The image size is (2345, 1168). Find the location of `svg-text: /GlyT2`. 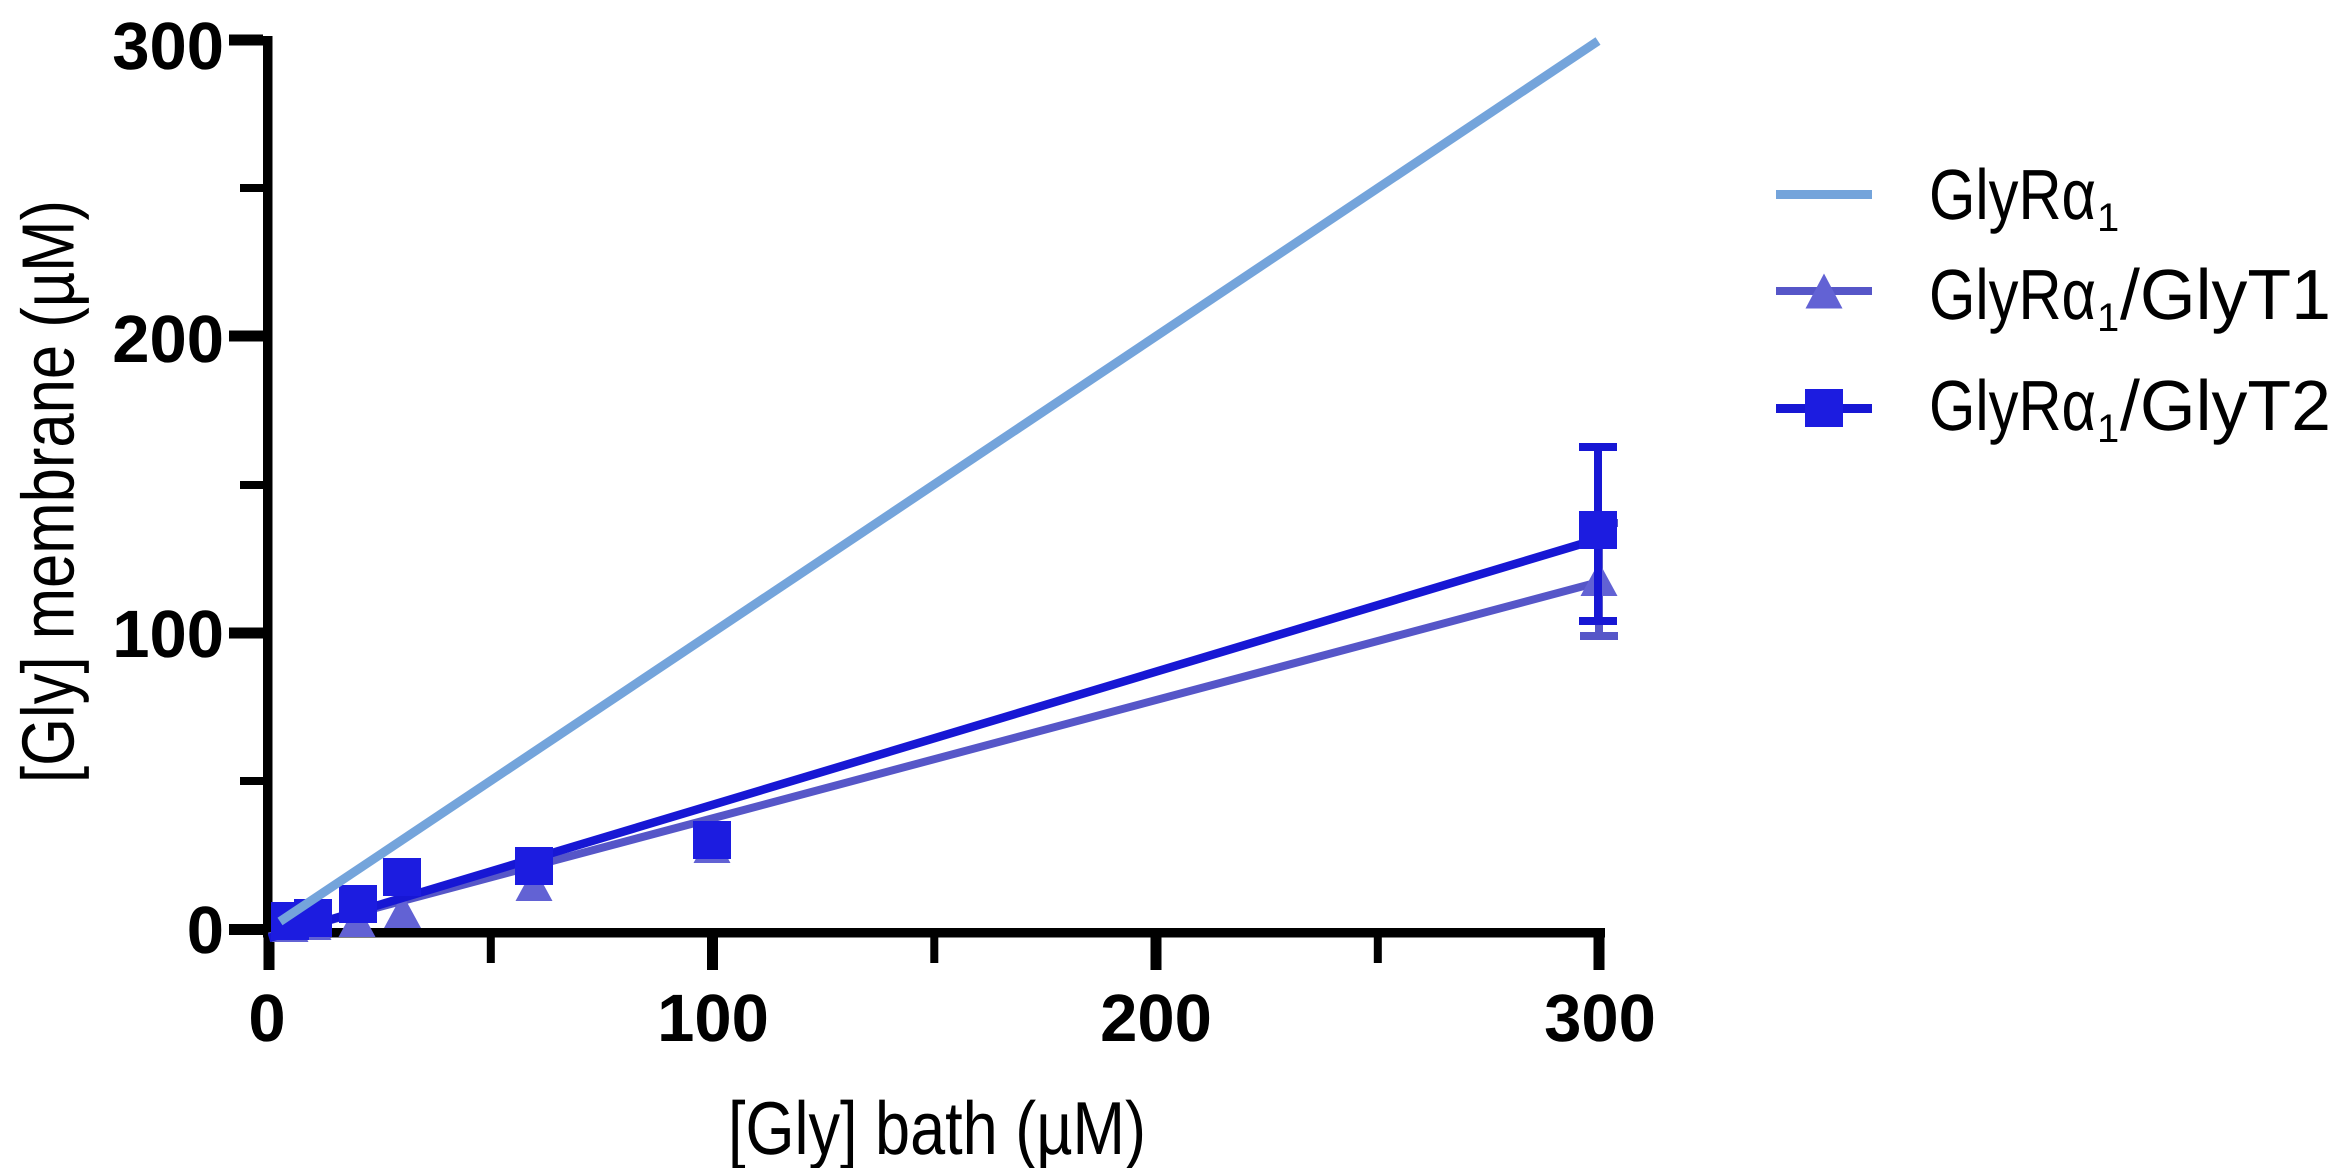

svg-text: /GlyT2 is located at coordinates (2225, 406).